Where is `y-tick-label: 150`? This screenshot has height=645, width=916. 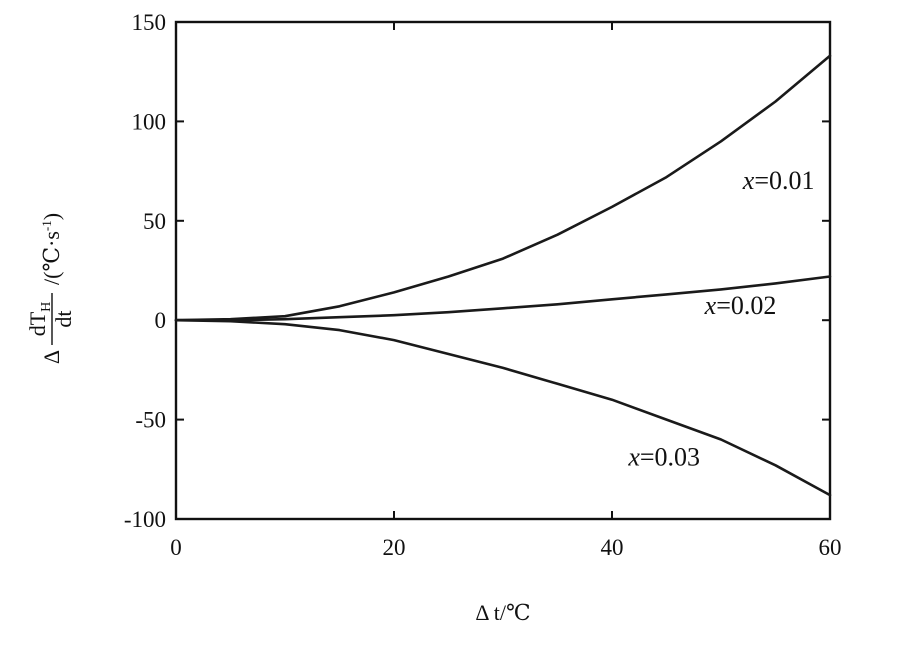
y-tick-label: 150 is located at coordinates (149, 22).